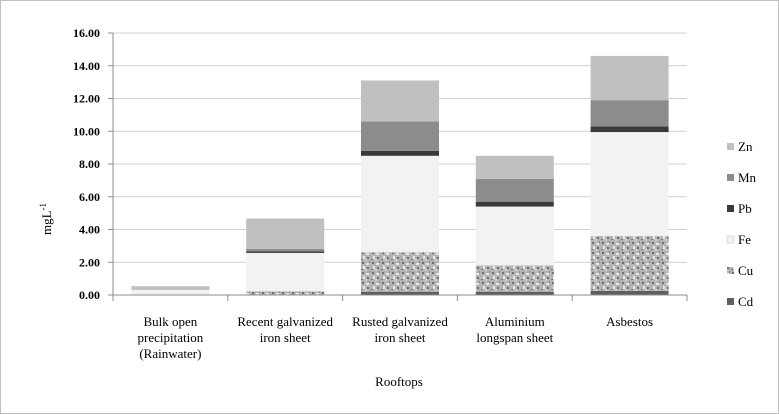 This screenshot has height=414, width=779. Describe the element at coordinates (746, 270) in the screenshot. I see `legend-label-cu: Cu` at that location.